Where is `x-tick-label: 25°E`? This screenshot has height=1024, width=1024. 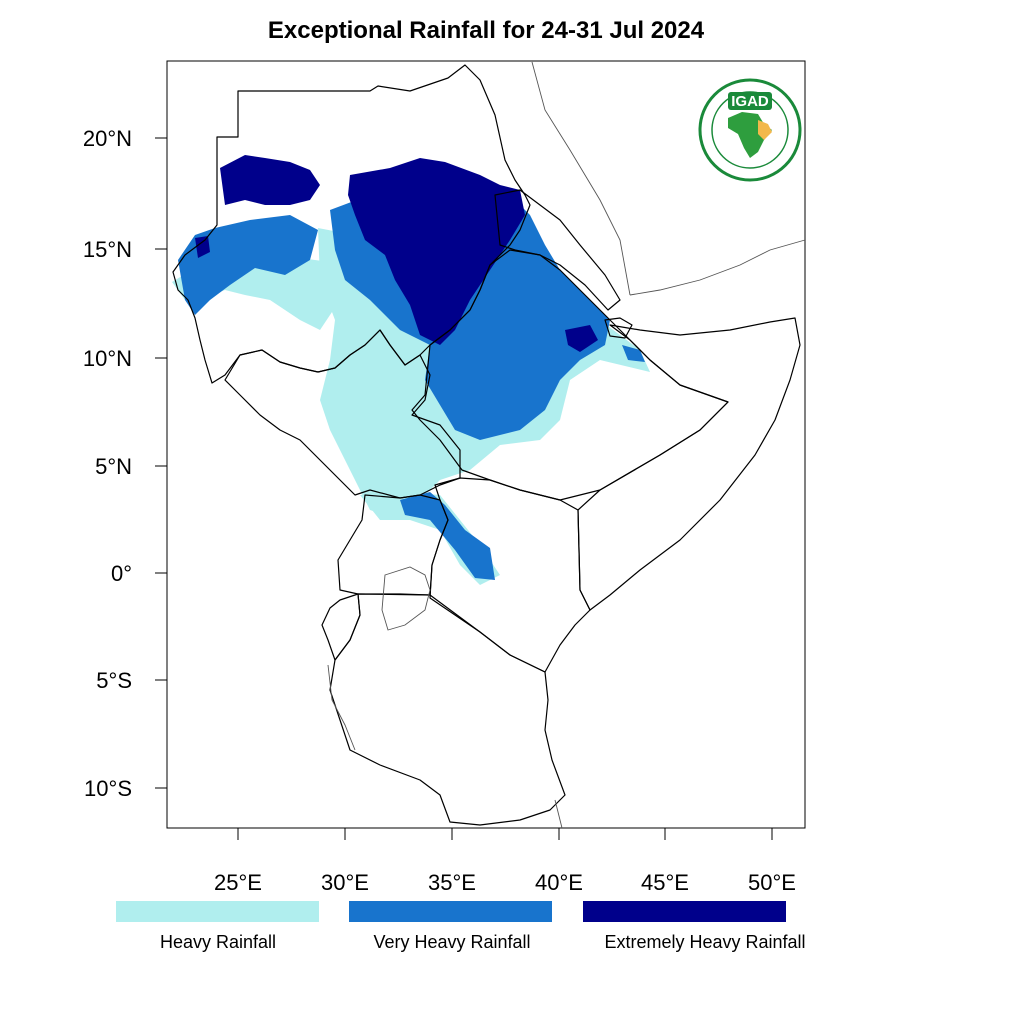 x-tick-label: 25°E is located at coordinates (238, 882).